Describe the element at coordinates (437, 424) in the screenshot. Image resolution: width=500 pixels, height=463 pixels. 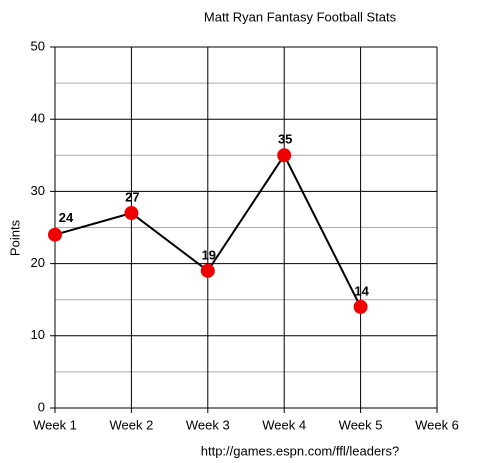
I see `x-tick-label: Week 6` at that location.